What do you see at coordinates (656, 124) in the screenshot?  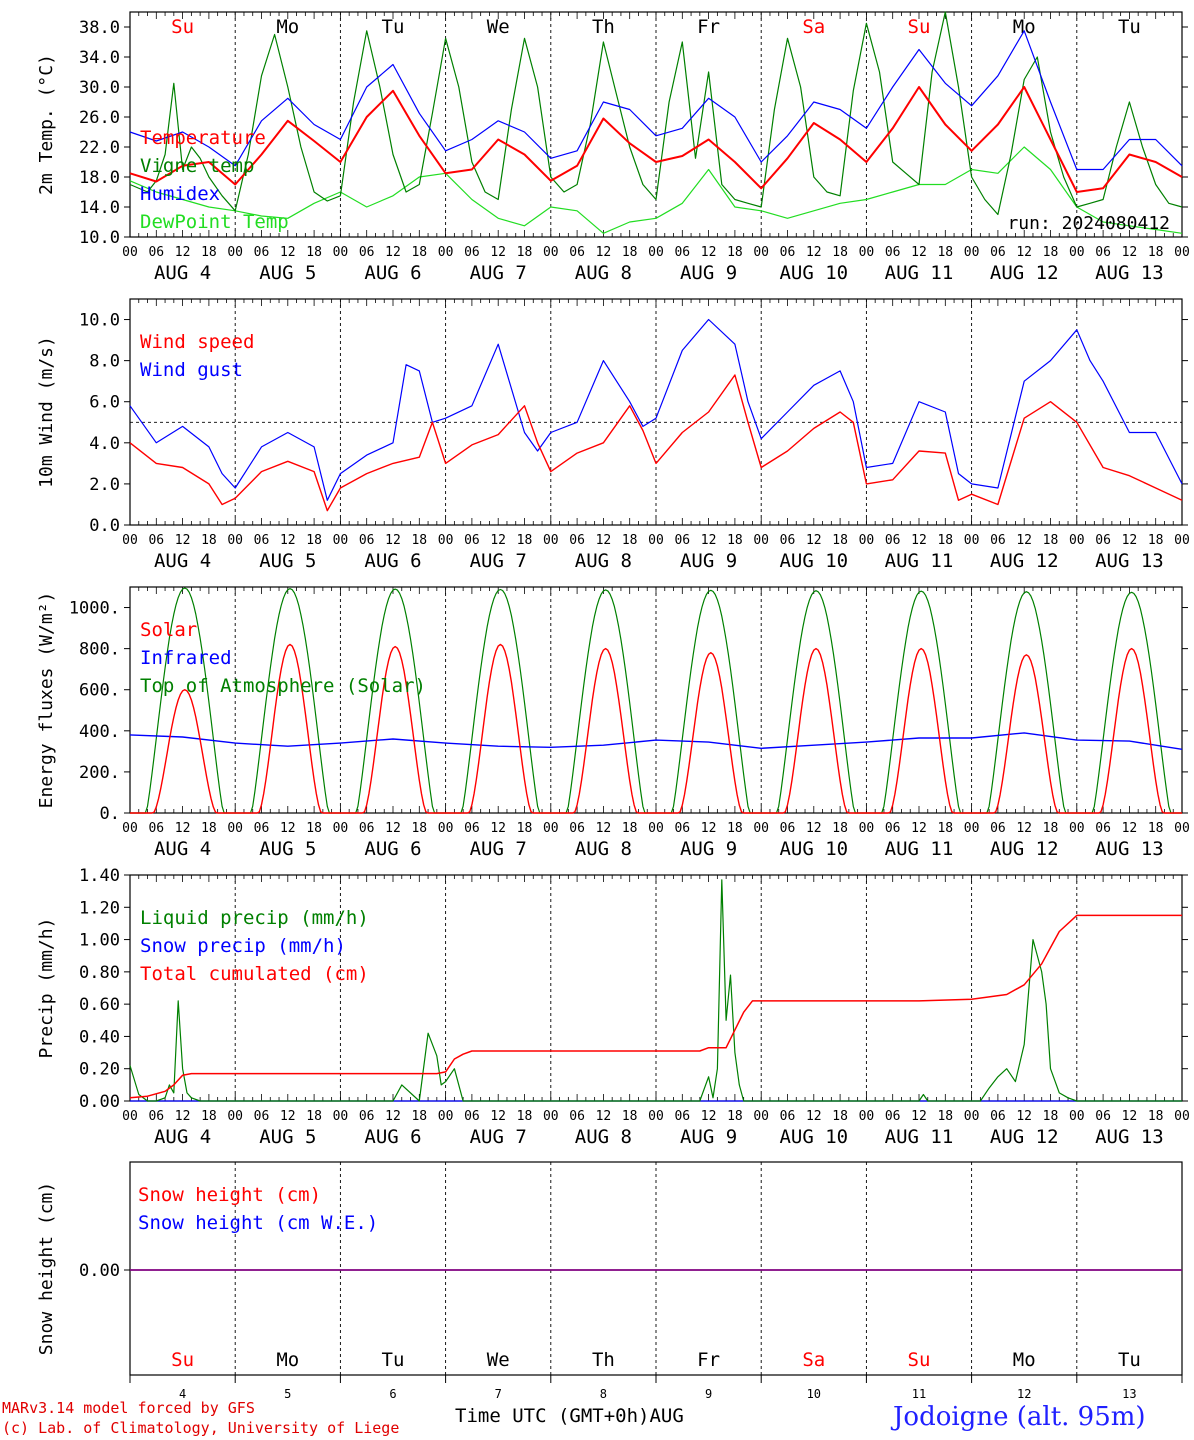 I see `panel-frame` at bounding box center [656, 124].